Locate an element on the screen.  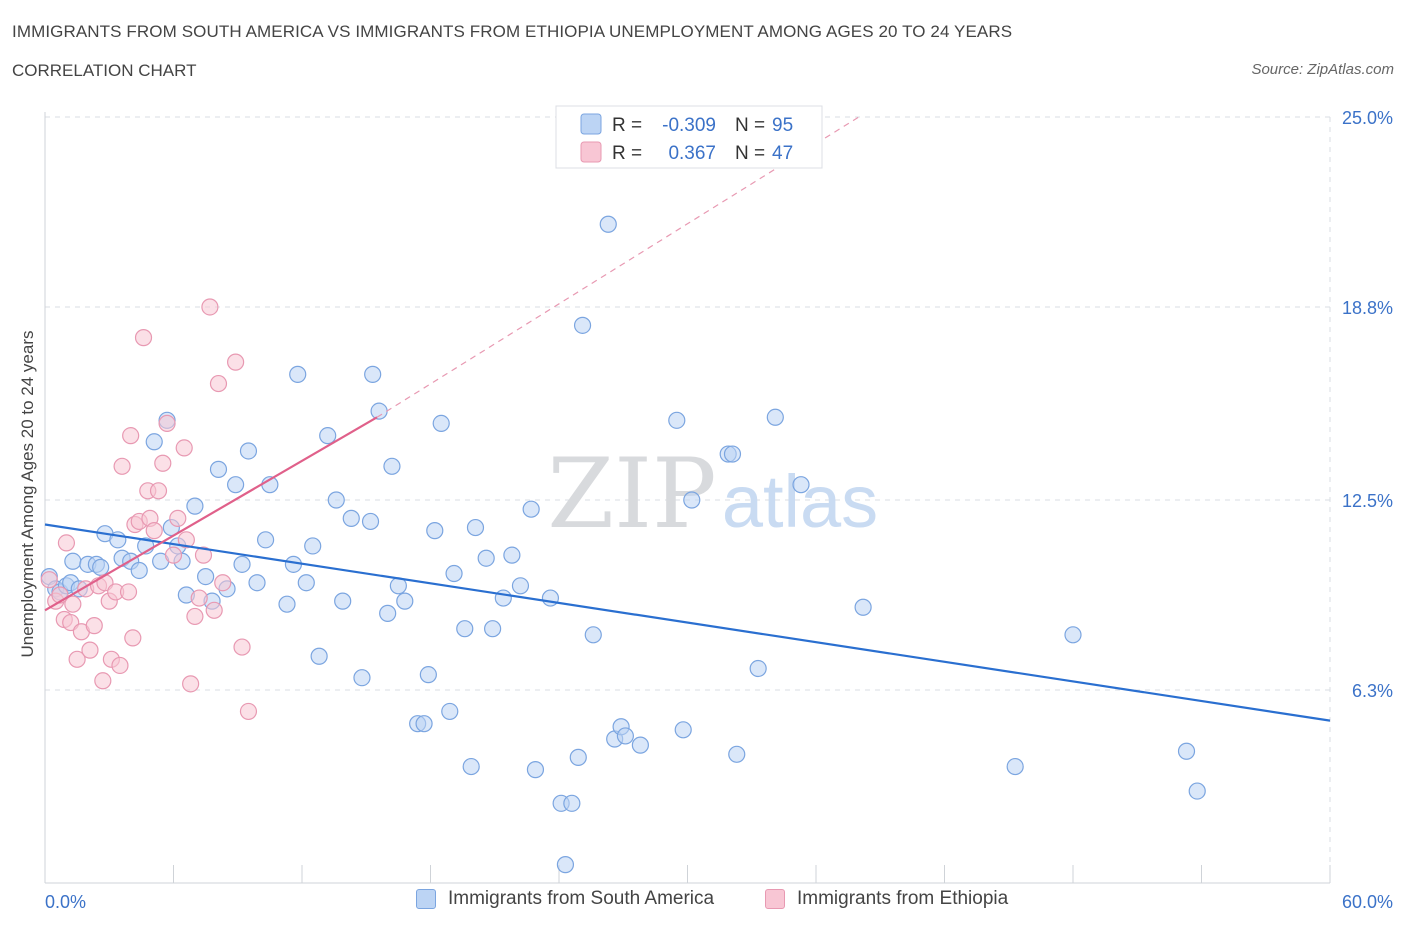
watermark: ZIP atlas is located at coordinates (712, 494).